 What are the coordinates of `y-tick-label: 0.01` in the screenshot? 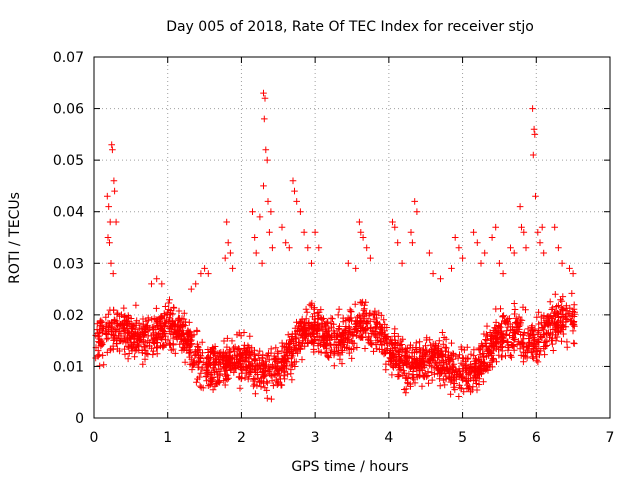 It's located at (68, 367).